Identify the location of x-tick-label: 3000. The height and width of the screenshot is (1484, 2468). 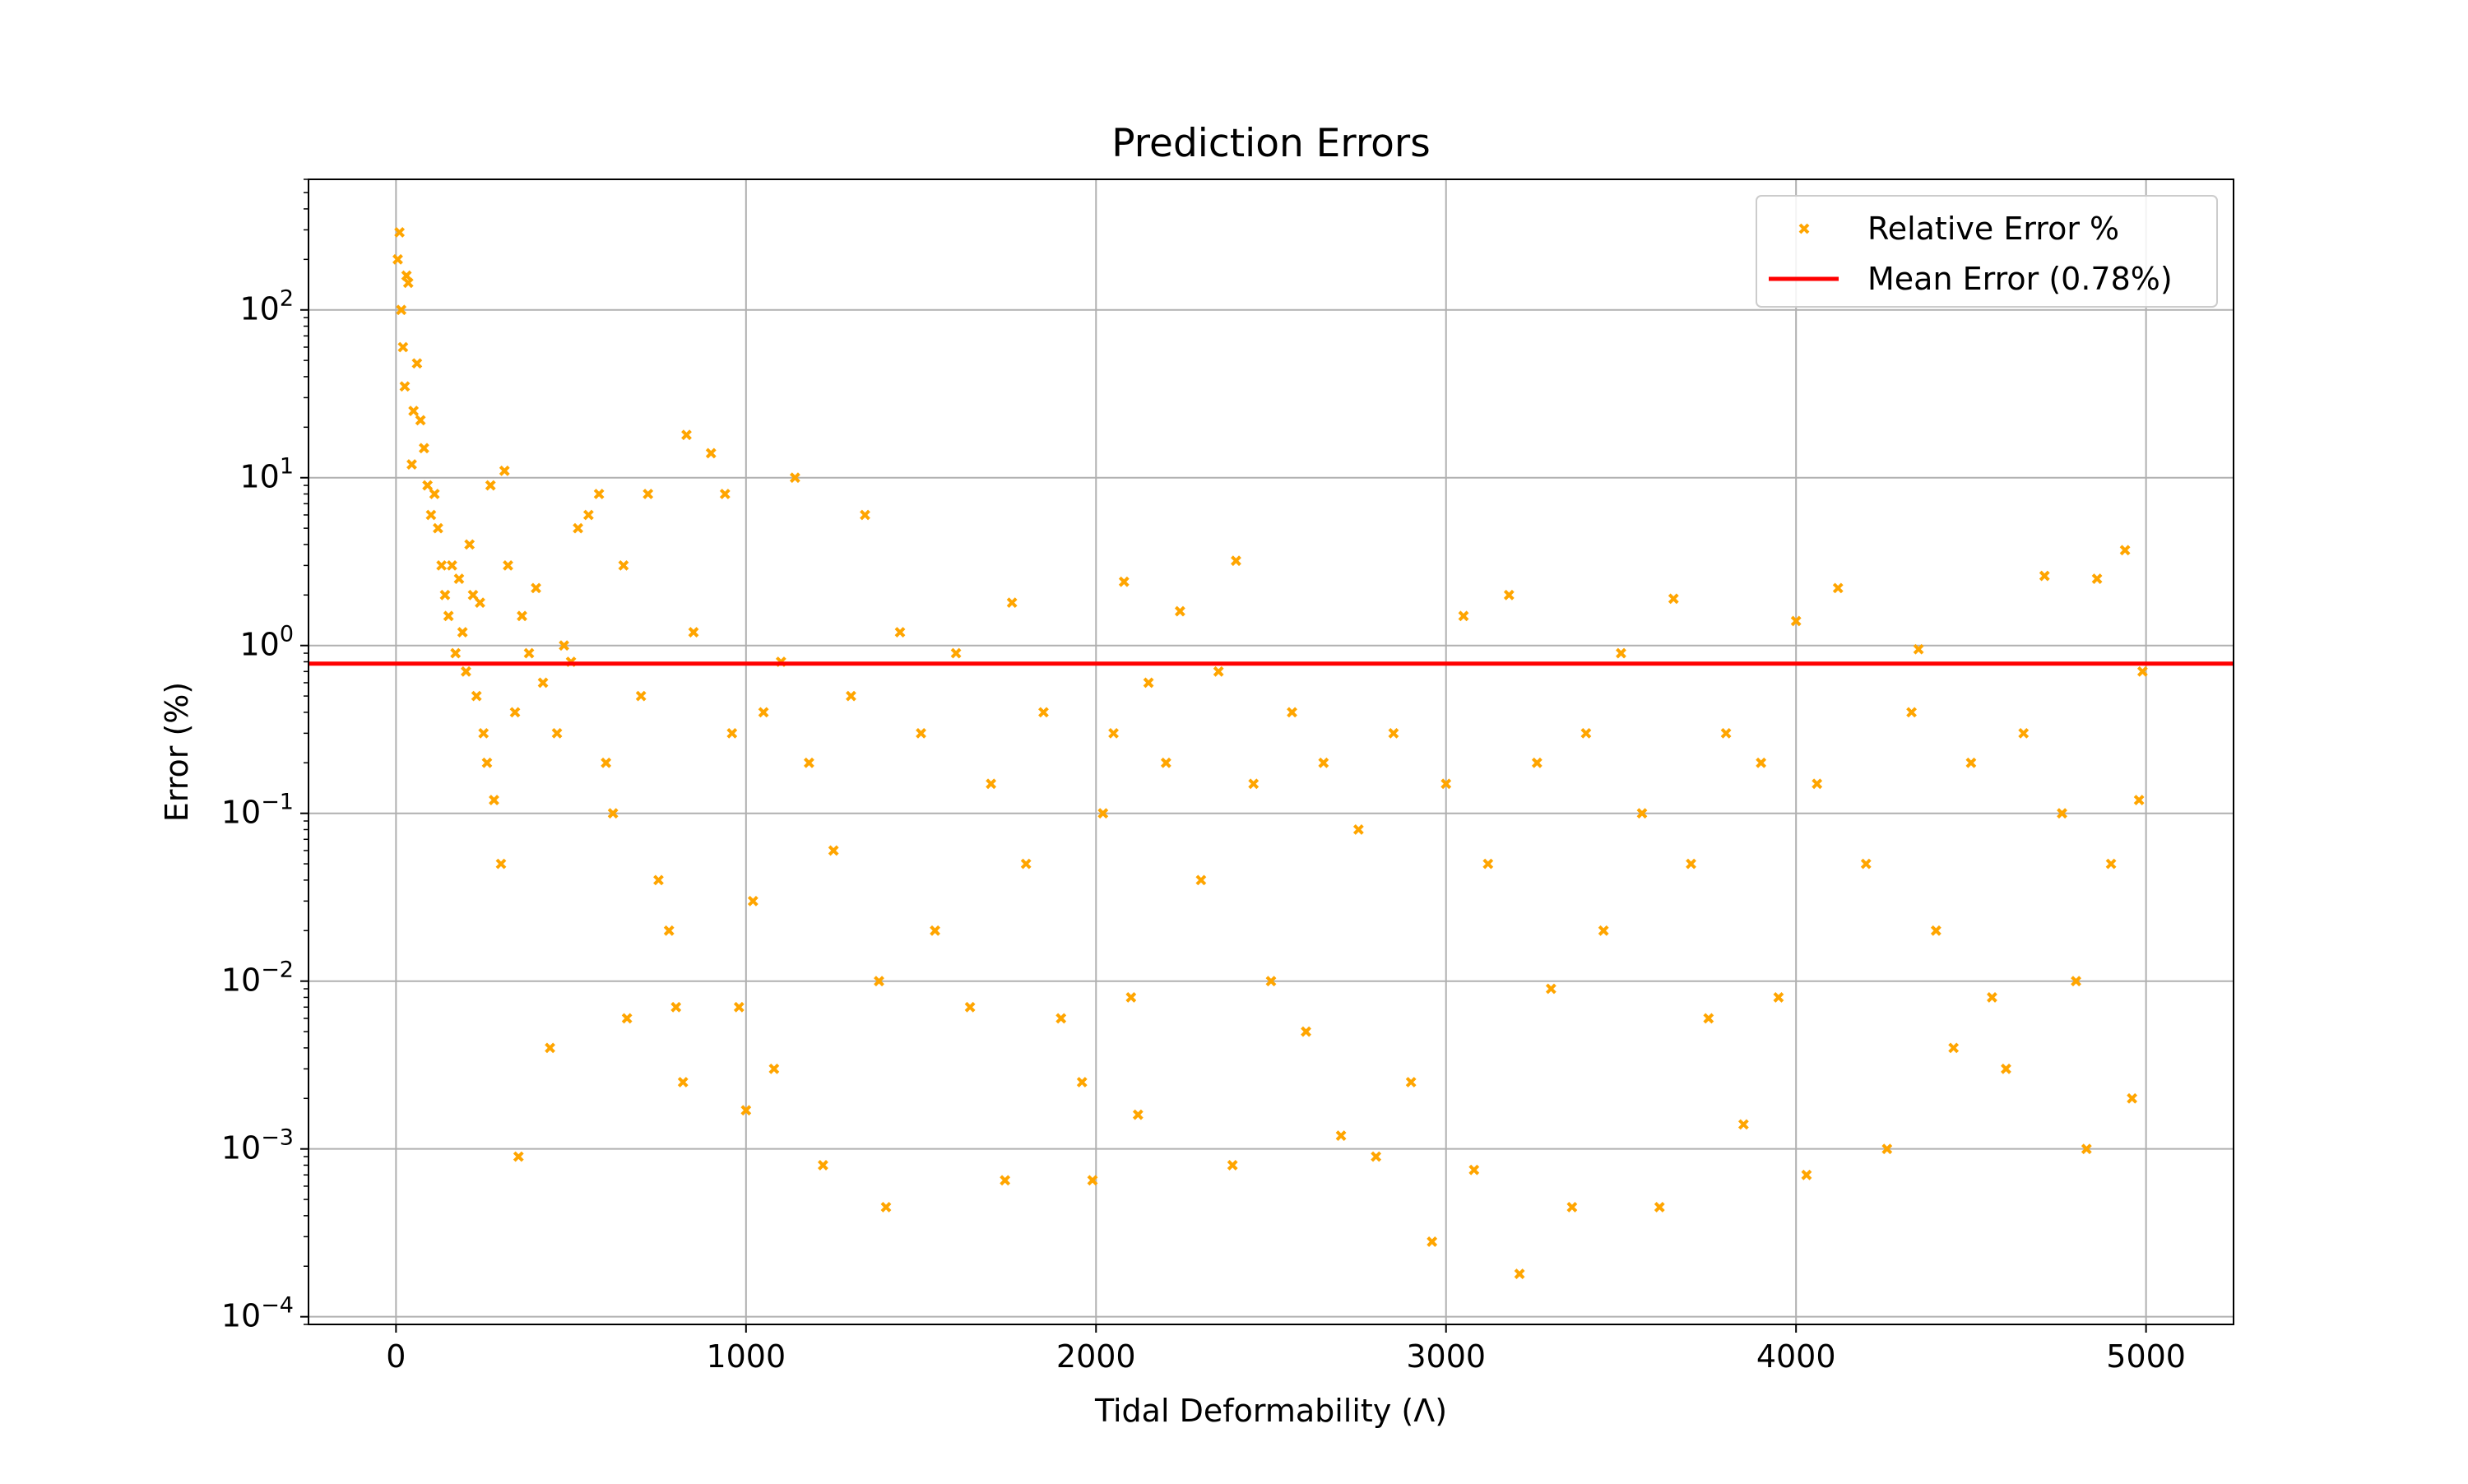
(1446, 1356).